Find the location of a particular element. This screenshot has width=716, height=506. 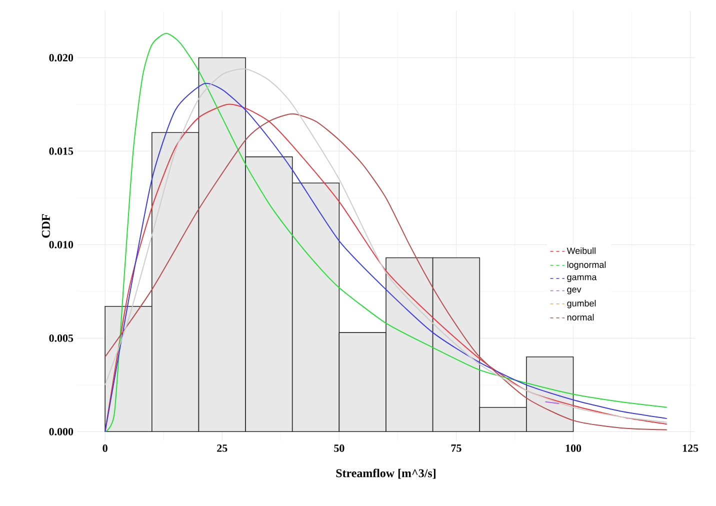

legend-label: gamma is located at coordinates (582, 278).